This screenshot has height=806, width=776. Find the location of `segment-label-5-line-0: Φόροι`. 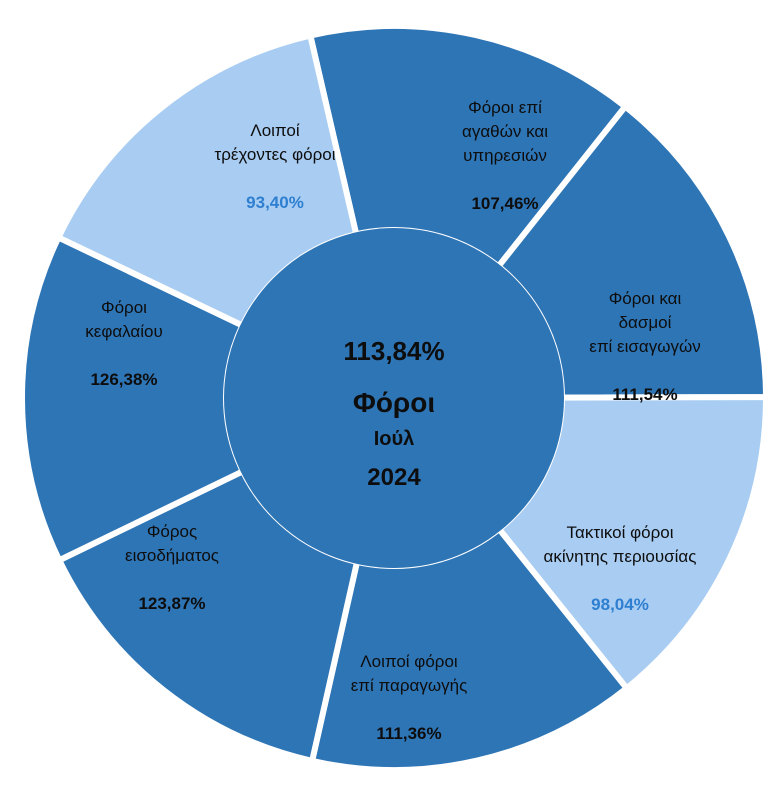

segment-label-5-line-0: Φόροι is located at coordinates (124, 307).